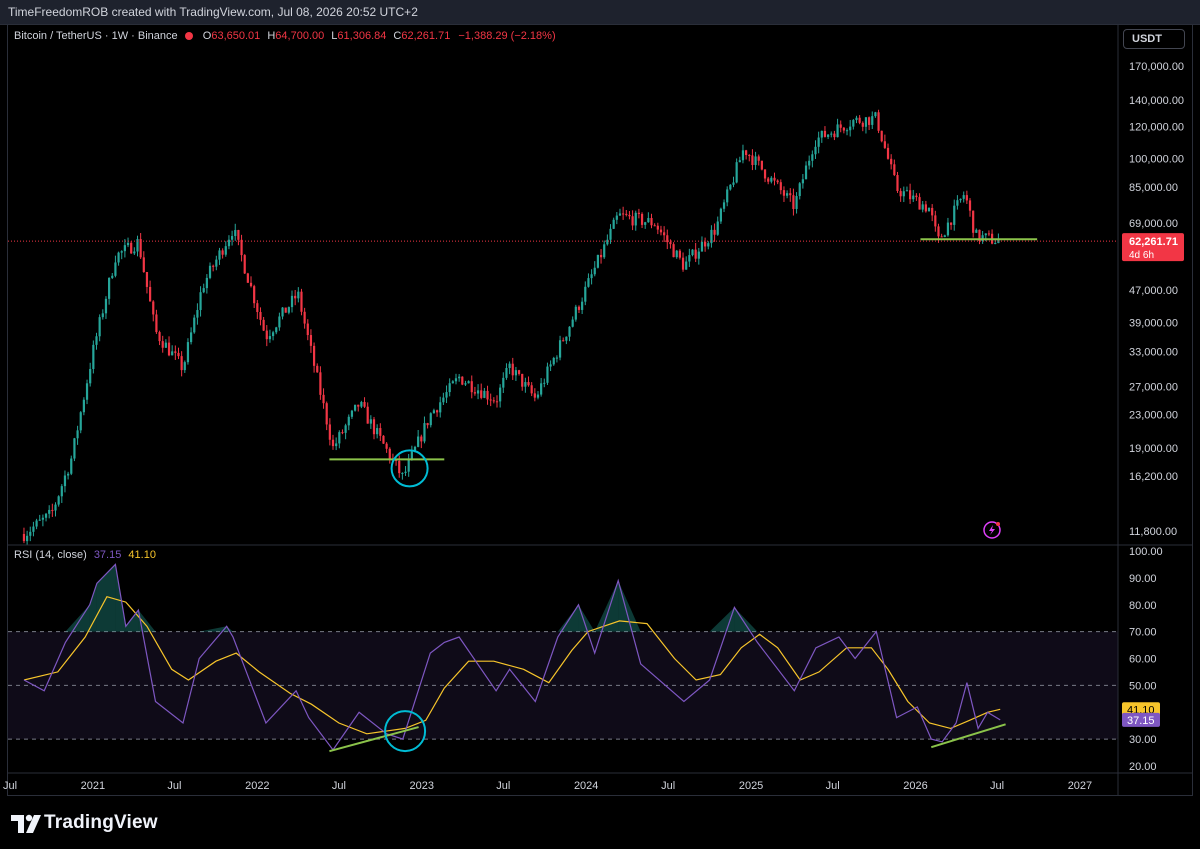 Image resolution: width=1200 pixels, height=849 pixels. Describe the element at coordinates (1153, 242) in the screenshot. I see `current-price-label: 62,261.71` at that location.